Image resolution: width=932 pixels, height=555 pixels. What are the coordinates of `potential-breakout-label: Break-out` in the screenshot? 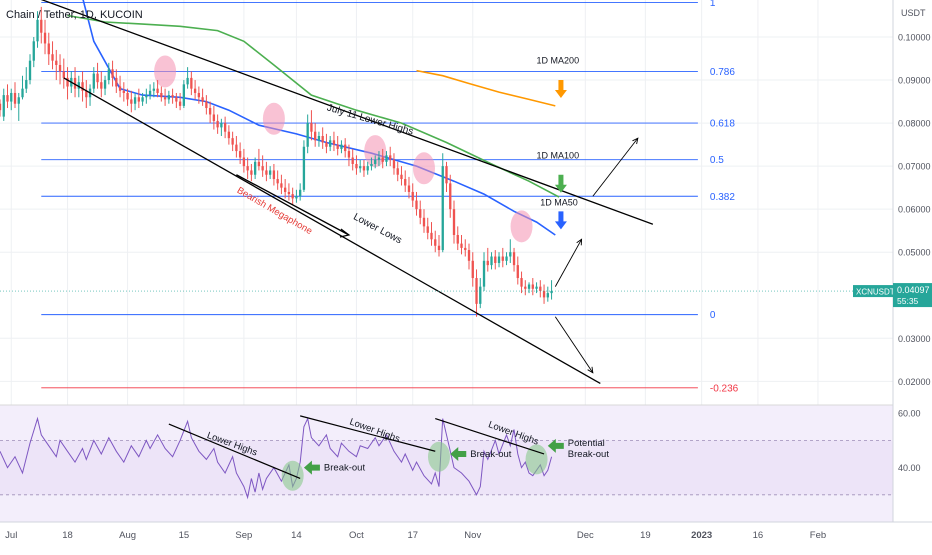 It's located at (589, 454).